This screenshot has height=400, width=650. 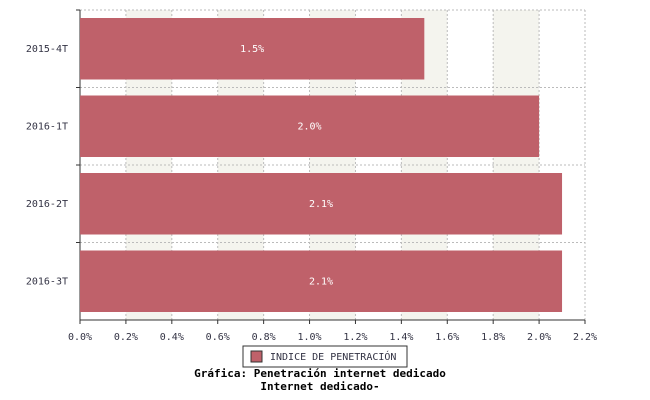 I want to click on y-tick-label: 2016-3T, so click(x=47, y=281).